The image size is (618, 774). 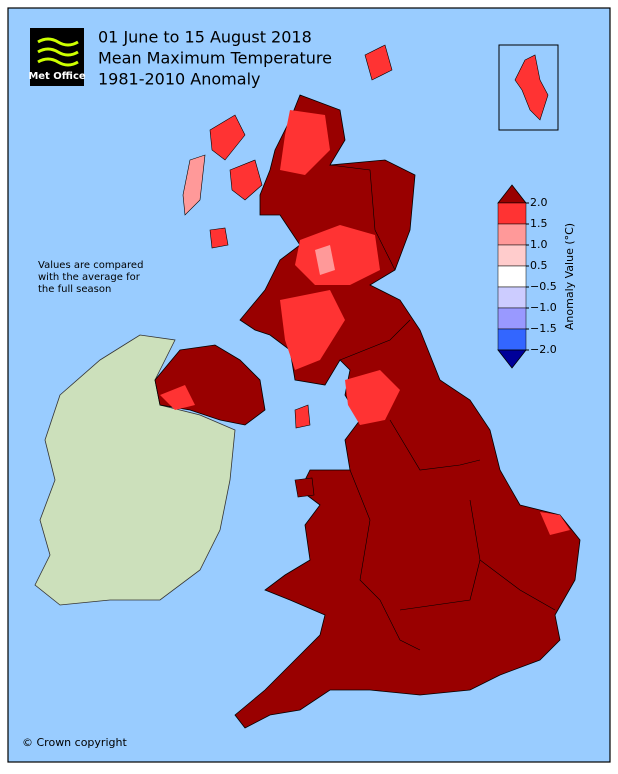 What do you see at coordinates (246, 180) in the screenshot?
I see `skye` at bounding box center [246, 180].